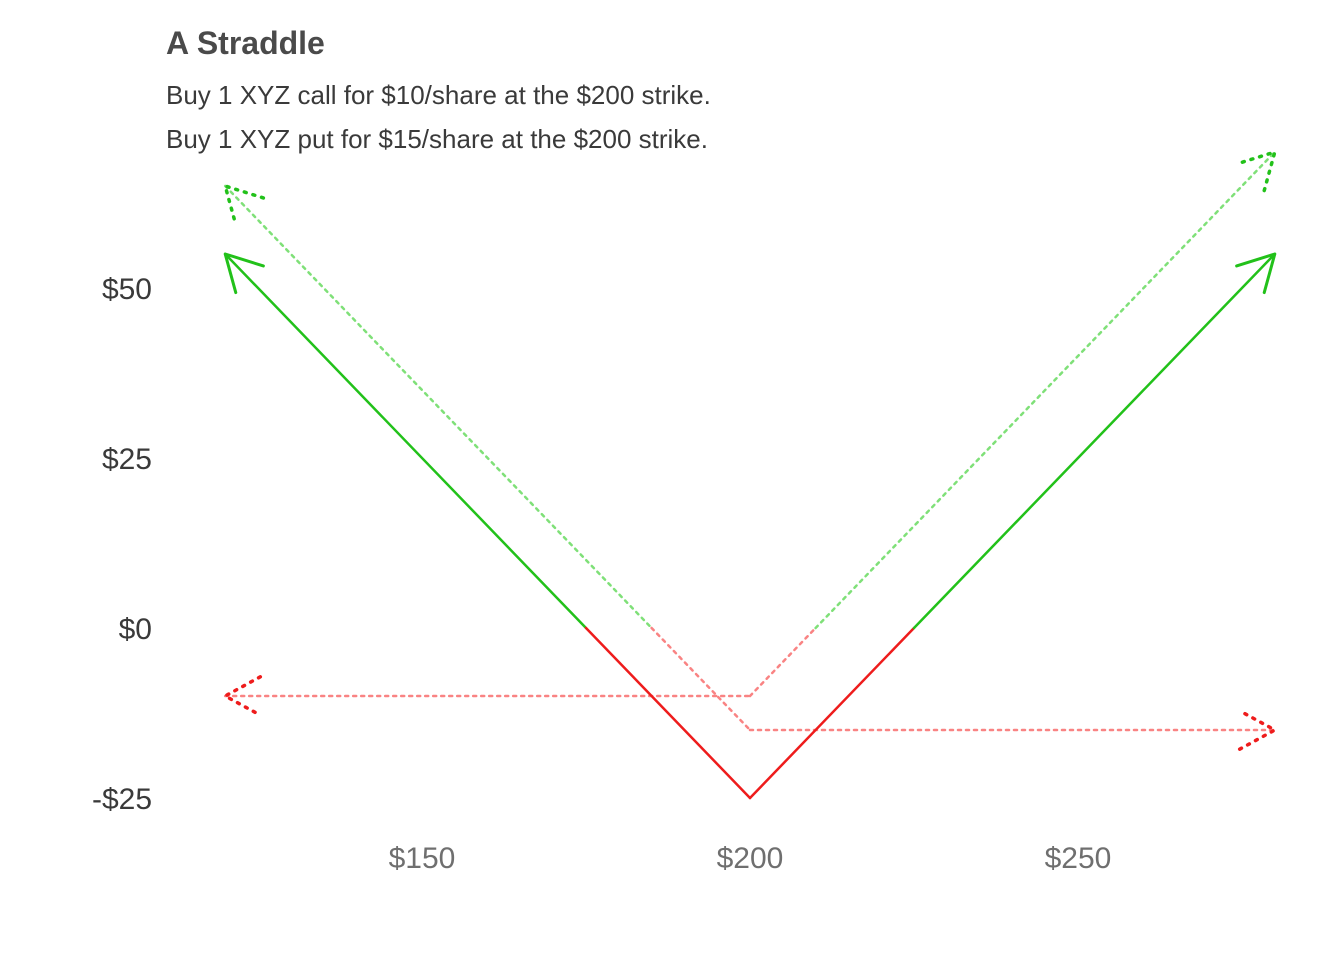 The image size is (1344, 960). I want to click on y-tick-label: $50, so click(127, 289).